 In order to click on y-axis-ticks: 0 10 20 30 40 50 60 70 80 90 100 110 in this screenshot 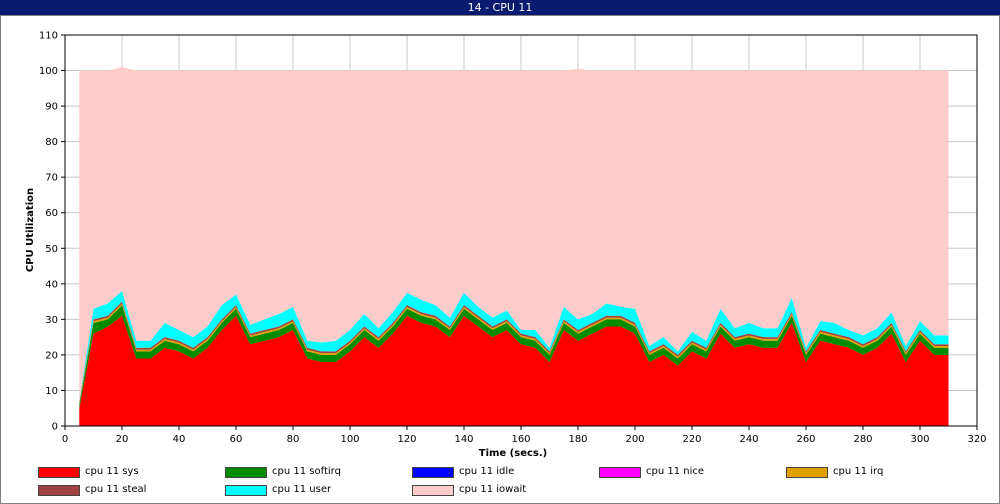, I will do `click(52, 232)`.